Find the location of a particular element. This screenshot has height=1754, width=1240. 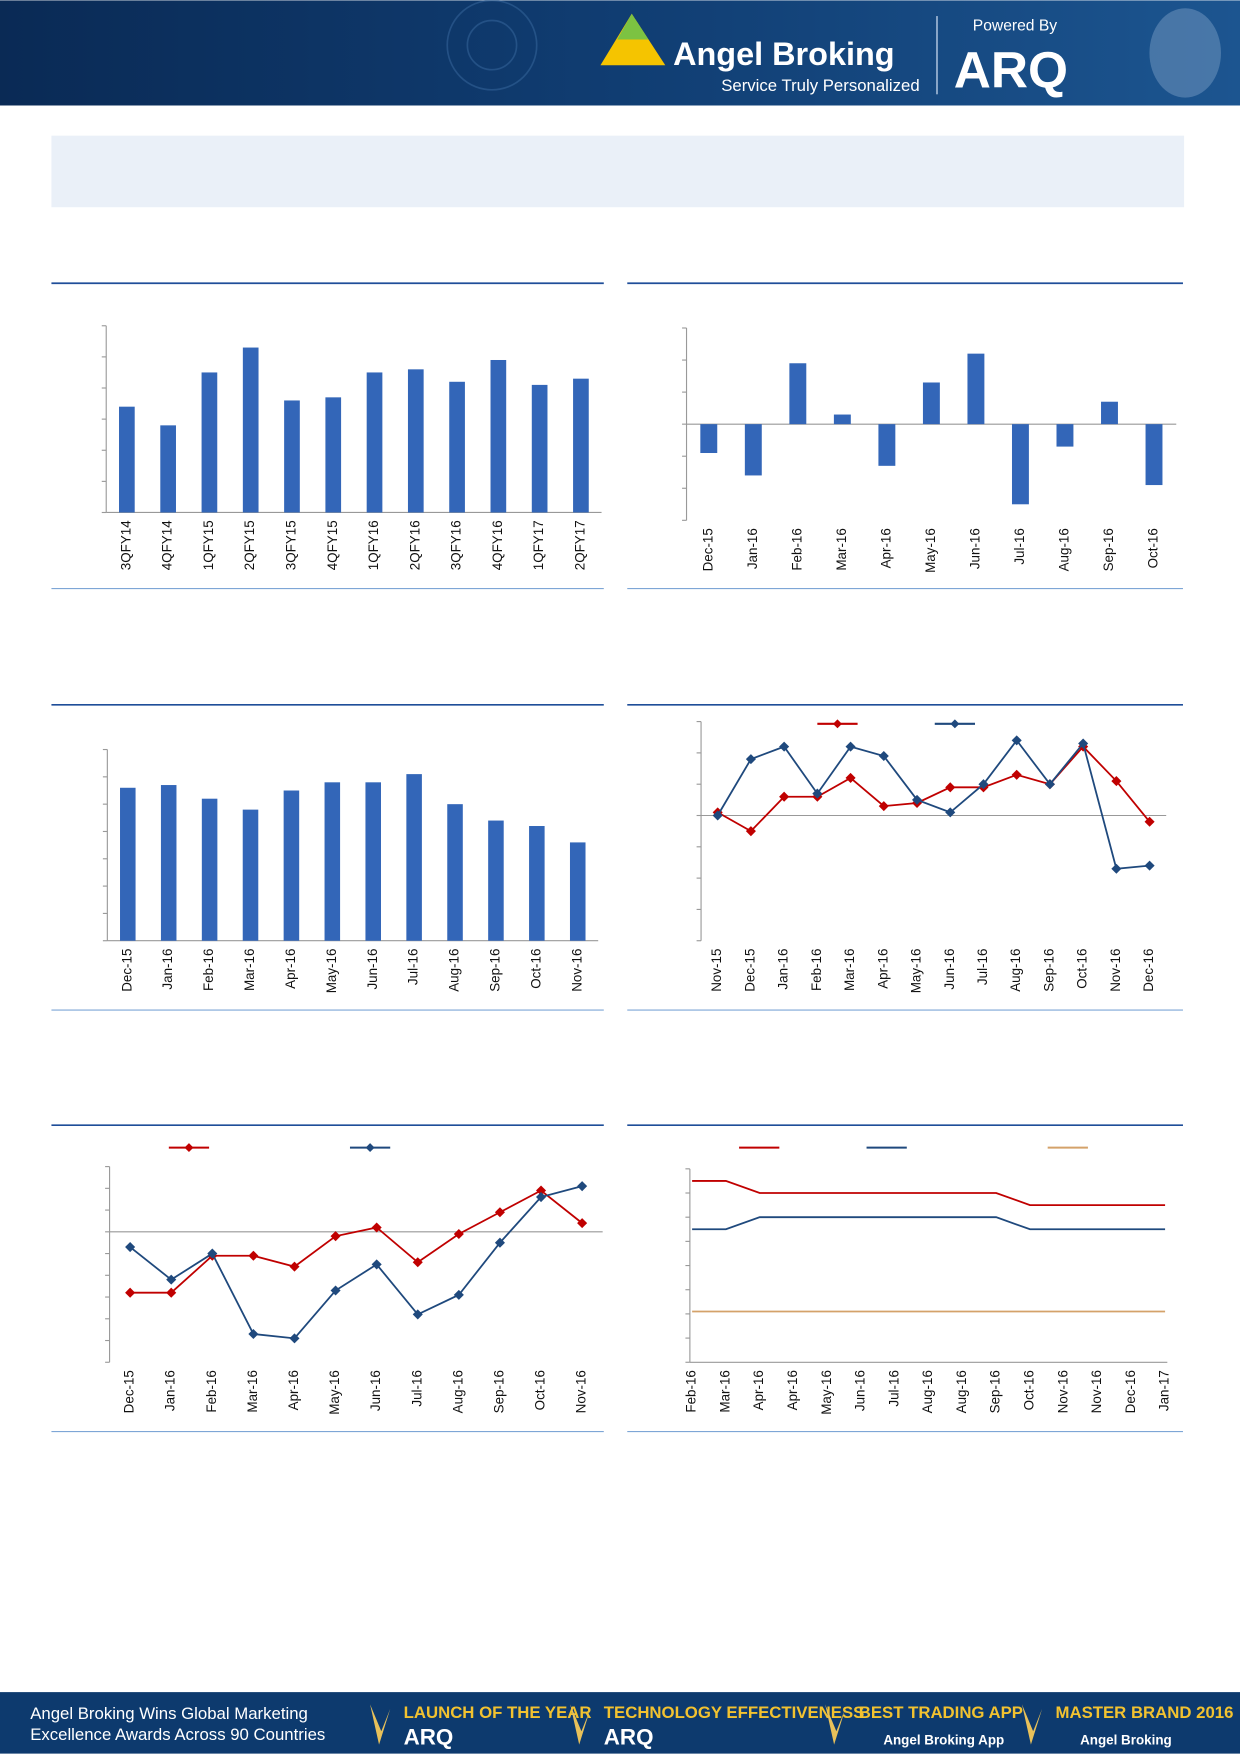

x-tick-label: 4QFY15 is located at coordinates (332, 545).